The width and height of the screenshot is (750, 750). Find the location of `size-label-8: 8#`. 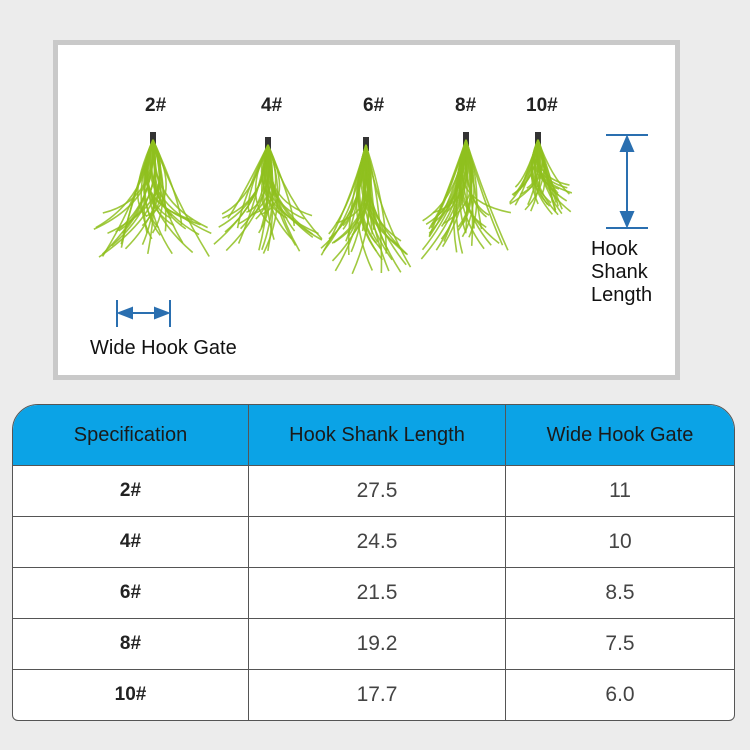

size-label-8: 8# is located at coordinates (466, 105).